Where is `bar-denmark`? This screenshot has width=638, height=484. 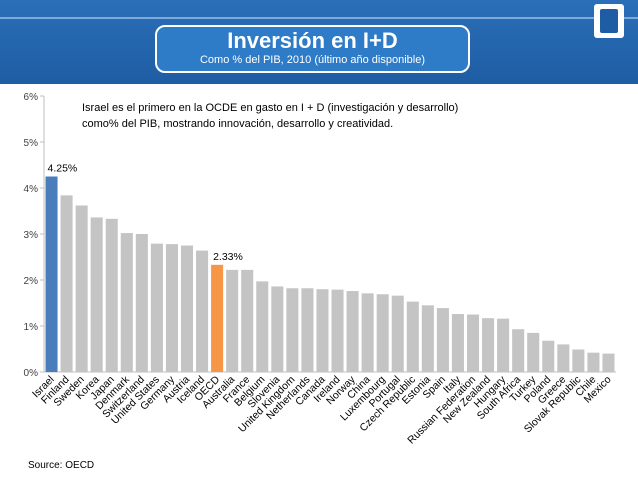 bar-denmark is located at coordinates (126, 302).